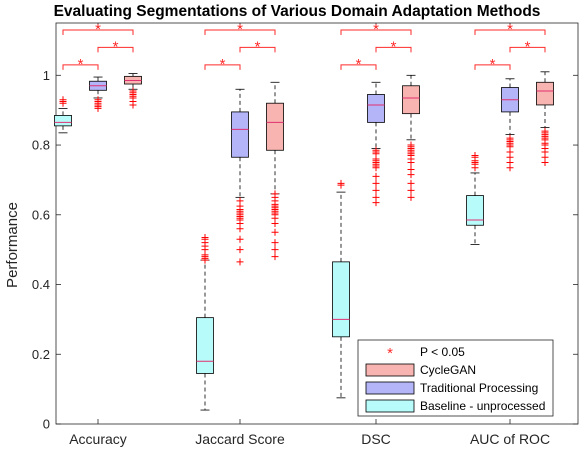 This screenshot has height=454, width=587. I want to click on legend-label: Traditional Processing, so click(479, 388).